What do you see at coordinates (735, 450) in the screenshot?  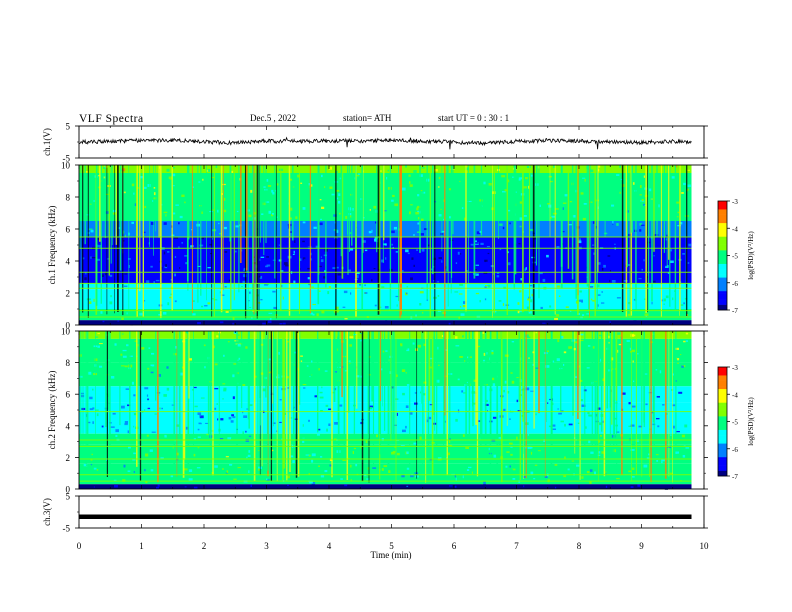 I see `ch2-spectrogram-colorbar-tick-label: -6` at bounding box center [735, 450].